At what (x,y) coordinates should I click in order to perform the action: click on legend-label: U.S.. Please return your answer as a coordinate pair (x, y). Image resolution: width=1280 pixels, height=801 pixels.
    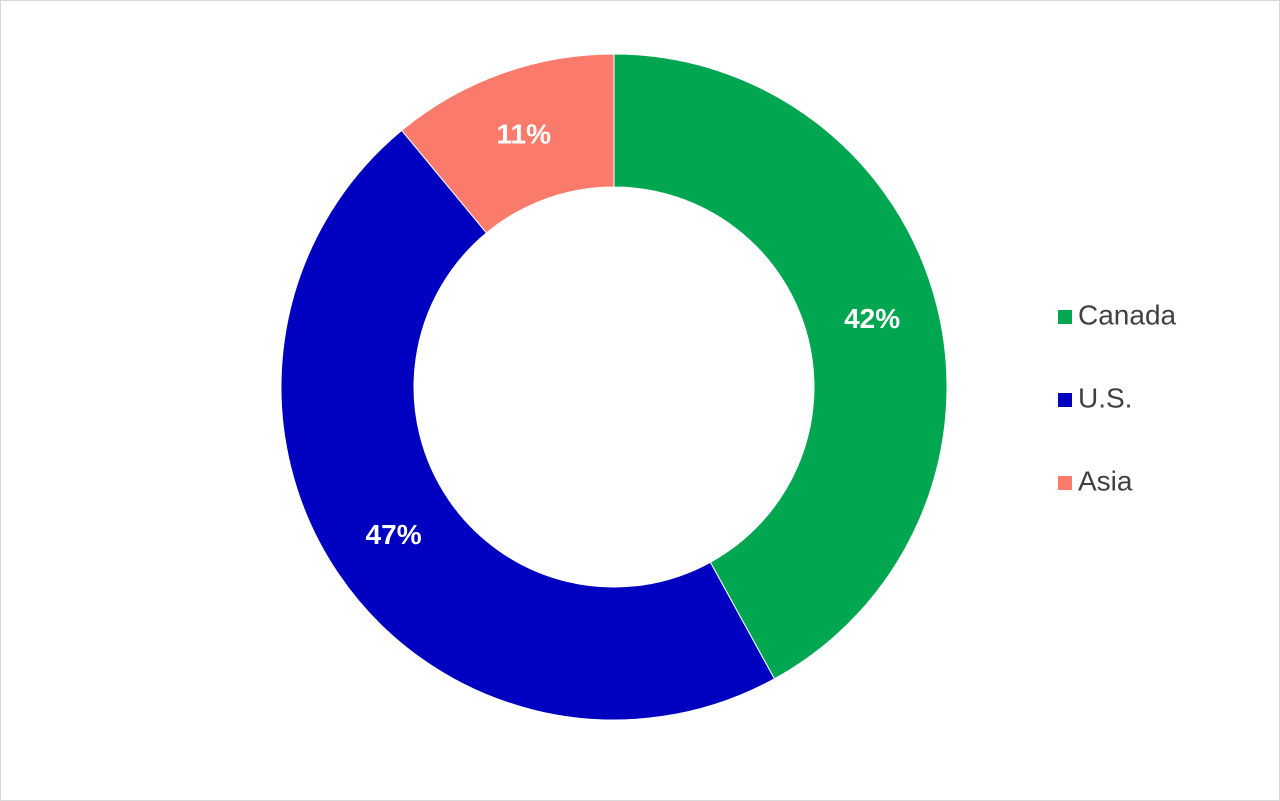
    Looking at the image, I should click on (1105, 397).